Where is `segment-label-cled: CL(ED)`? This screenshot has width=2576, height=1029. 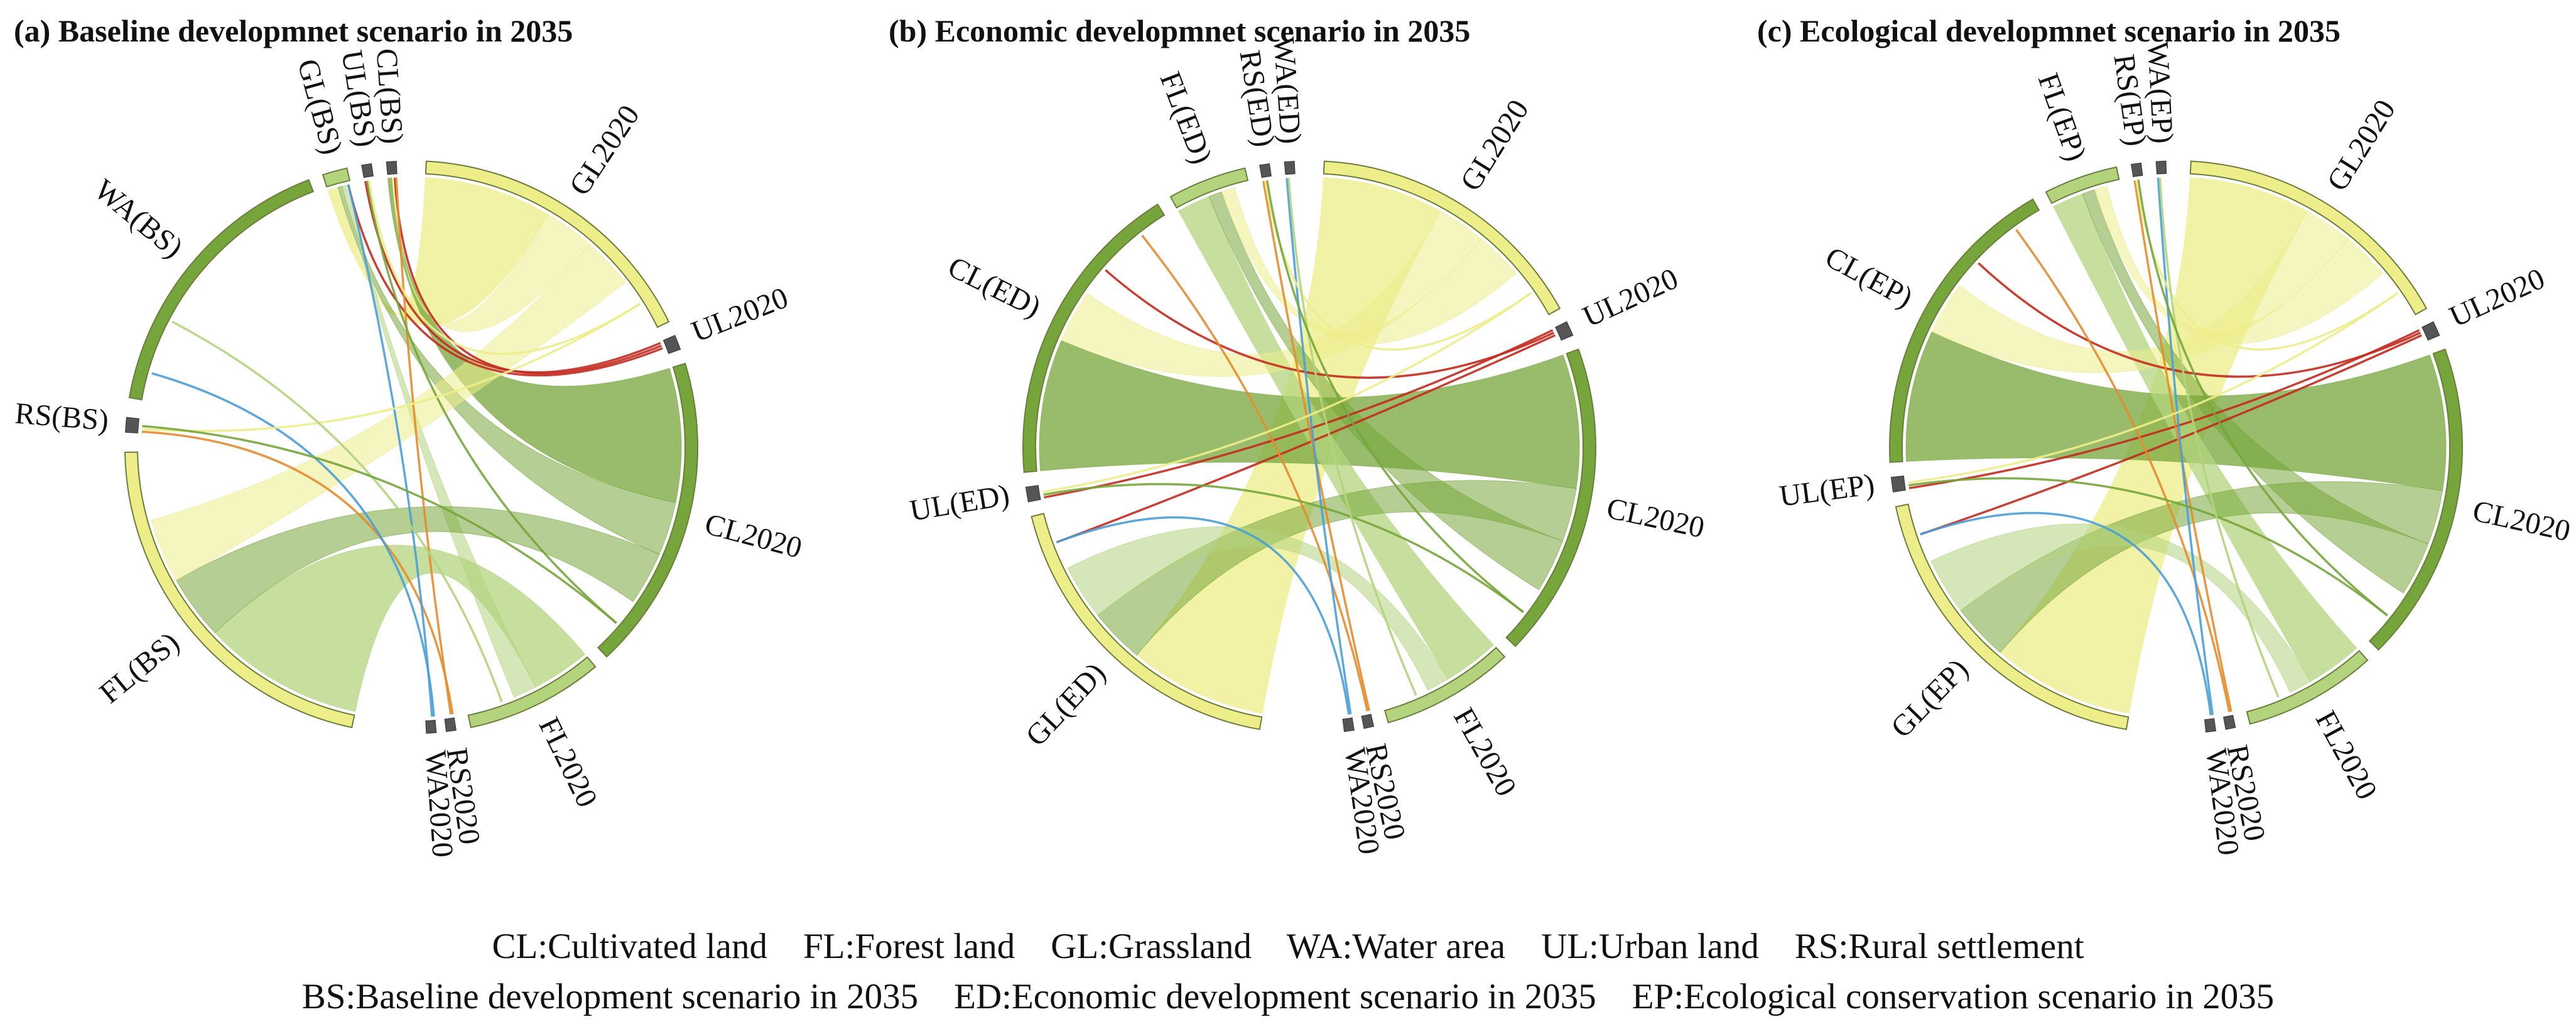 segment-label-cled: CL(ED) is located at coordinates (995, 287).